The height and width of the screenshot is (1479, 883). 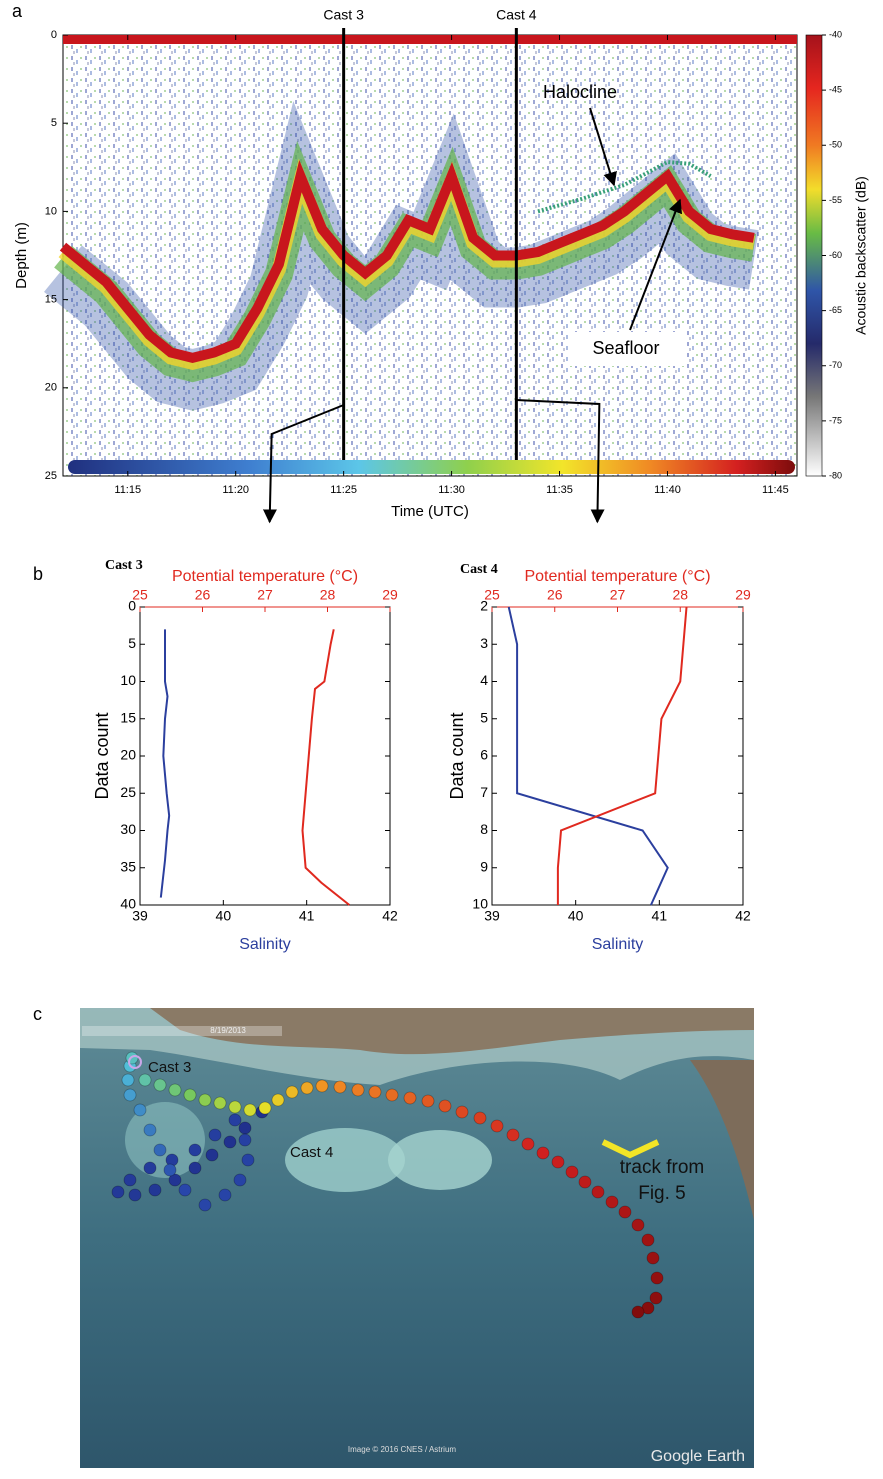 What do you see at coordinates (224, 916) in the screenshot?
I see `x-tick-label: 40` at bounding box center [224, 916].